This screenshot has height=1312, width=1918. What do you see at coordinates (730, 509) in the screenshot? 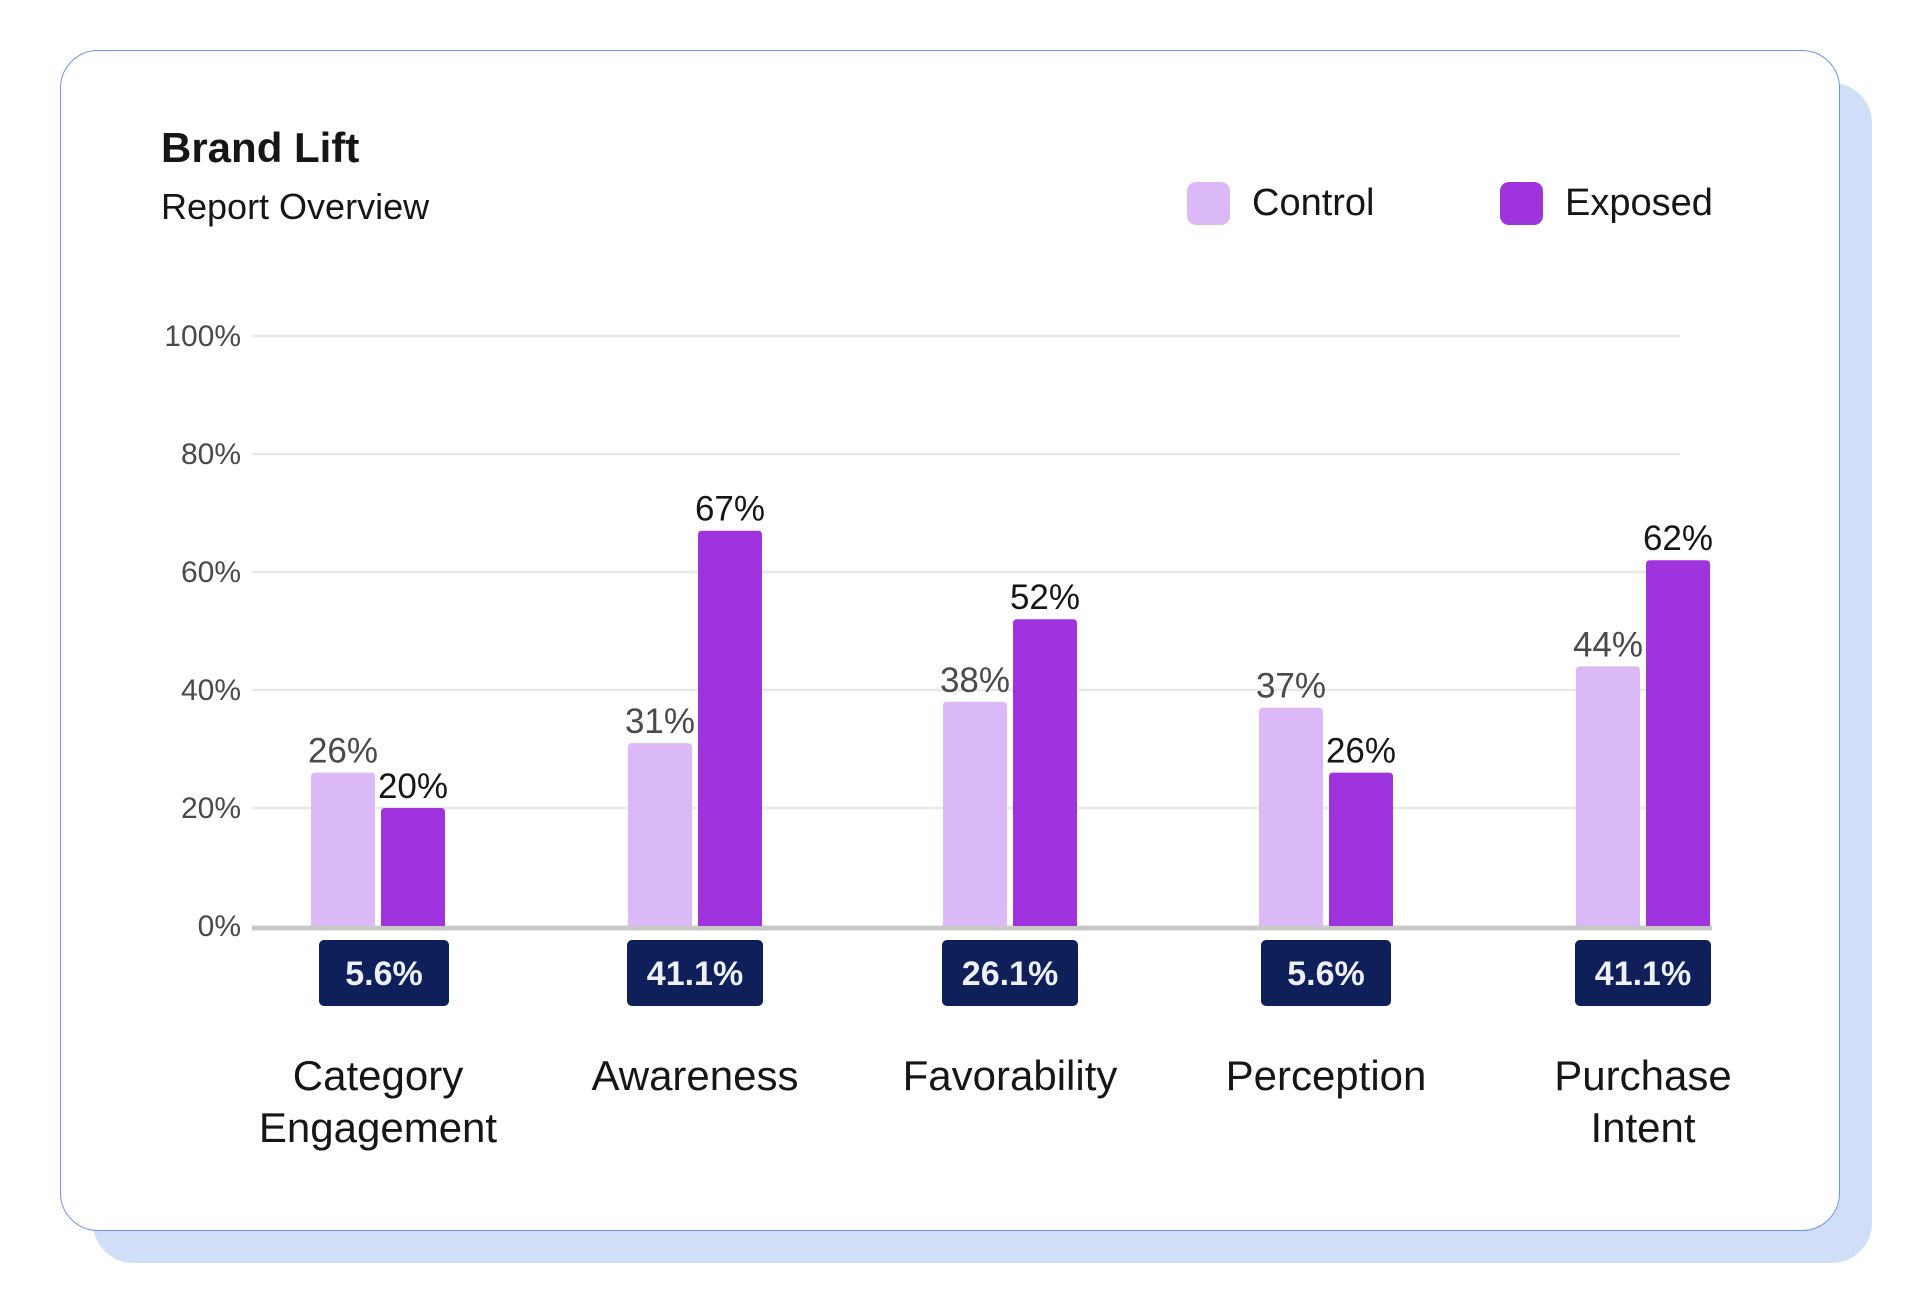
I see `data-label: 67%` at bounding box center [730, 509].